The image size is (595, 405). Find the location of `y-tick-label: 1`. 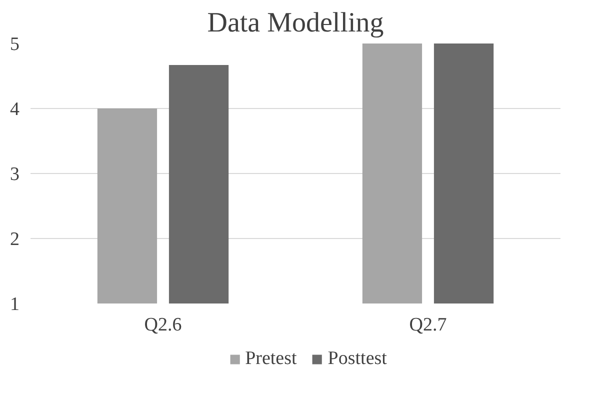

y-tick-label: 1 is located at coordinates (15, 304).